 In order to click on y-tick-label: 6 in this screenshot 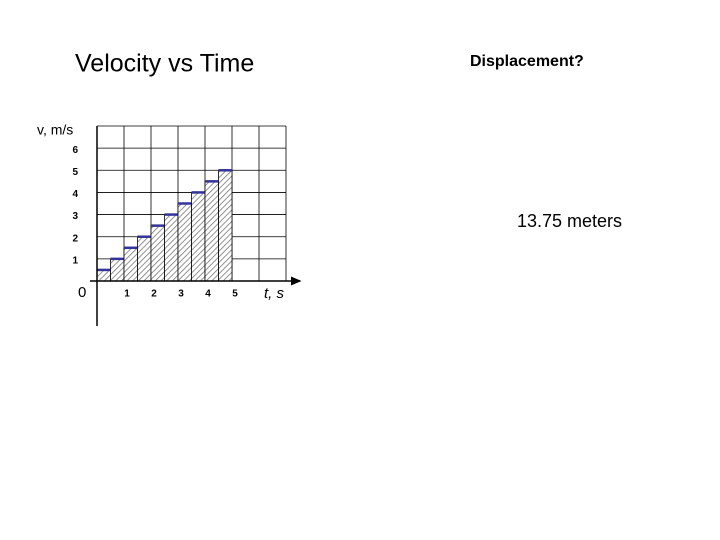, I will do `click(75, 150)`.